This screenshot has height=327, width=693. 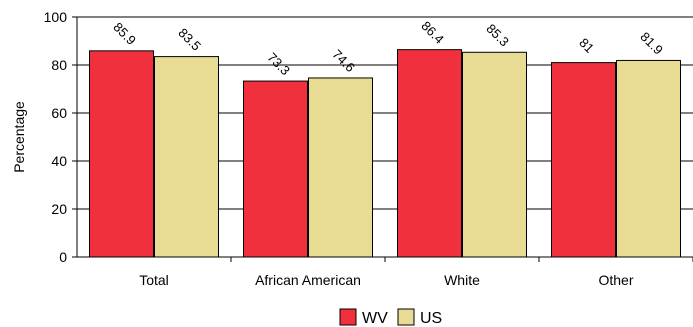 I want to click on data-label: 86.4, so click(x=432, y=32).